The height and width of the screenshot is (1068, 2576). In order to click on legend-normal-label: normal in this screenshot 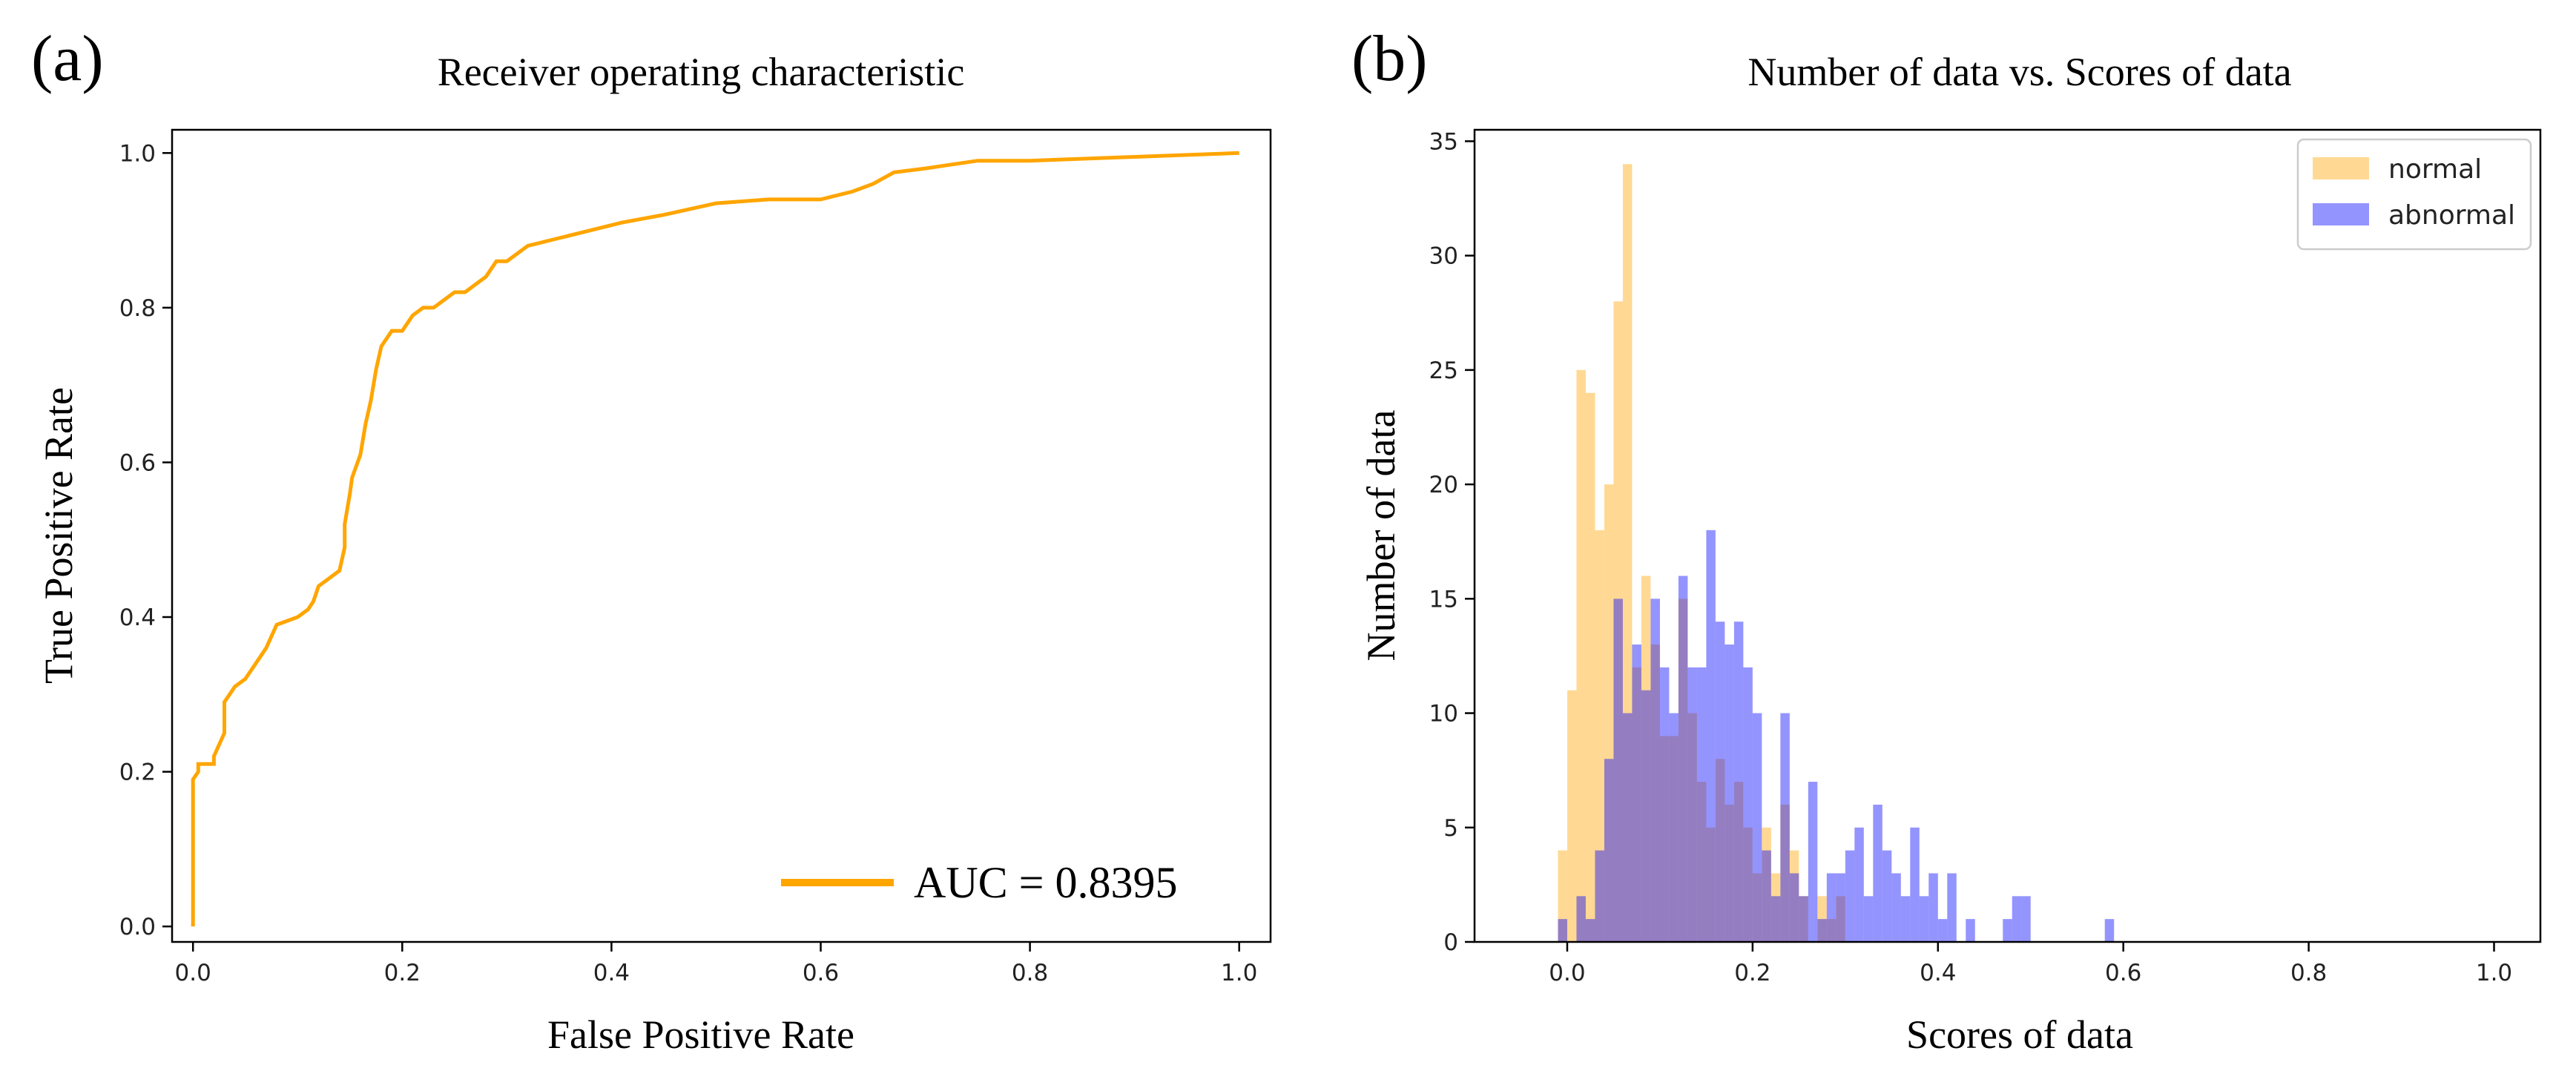, I will do `click(2435, 169)`.